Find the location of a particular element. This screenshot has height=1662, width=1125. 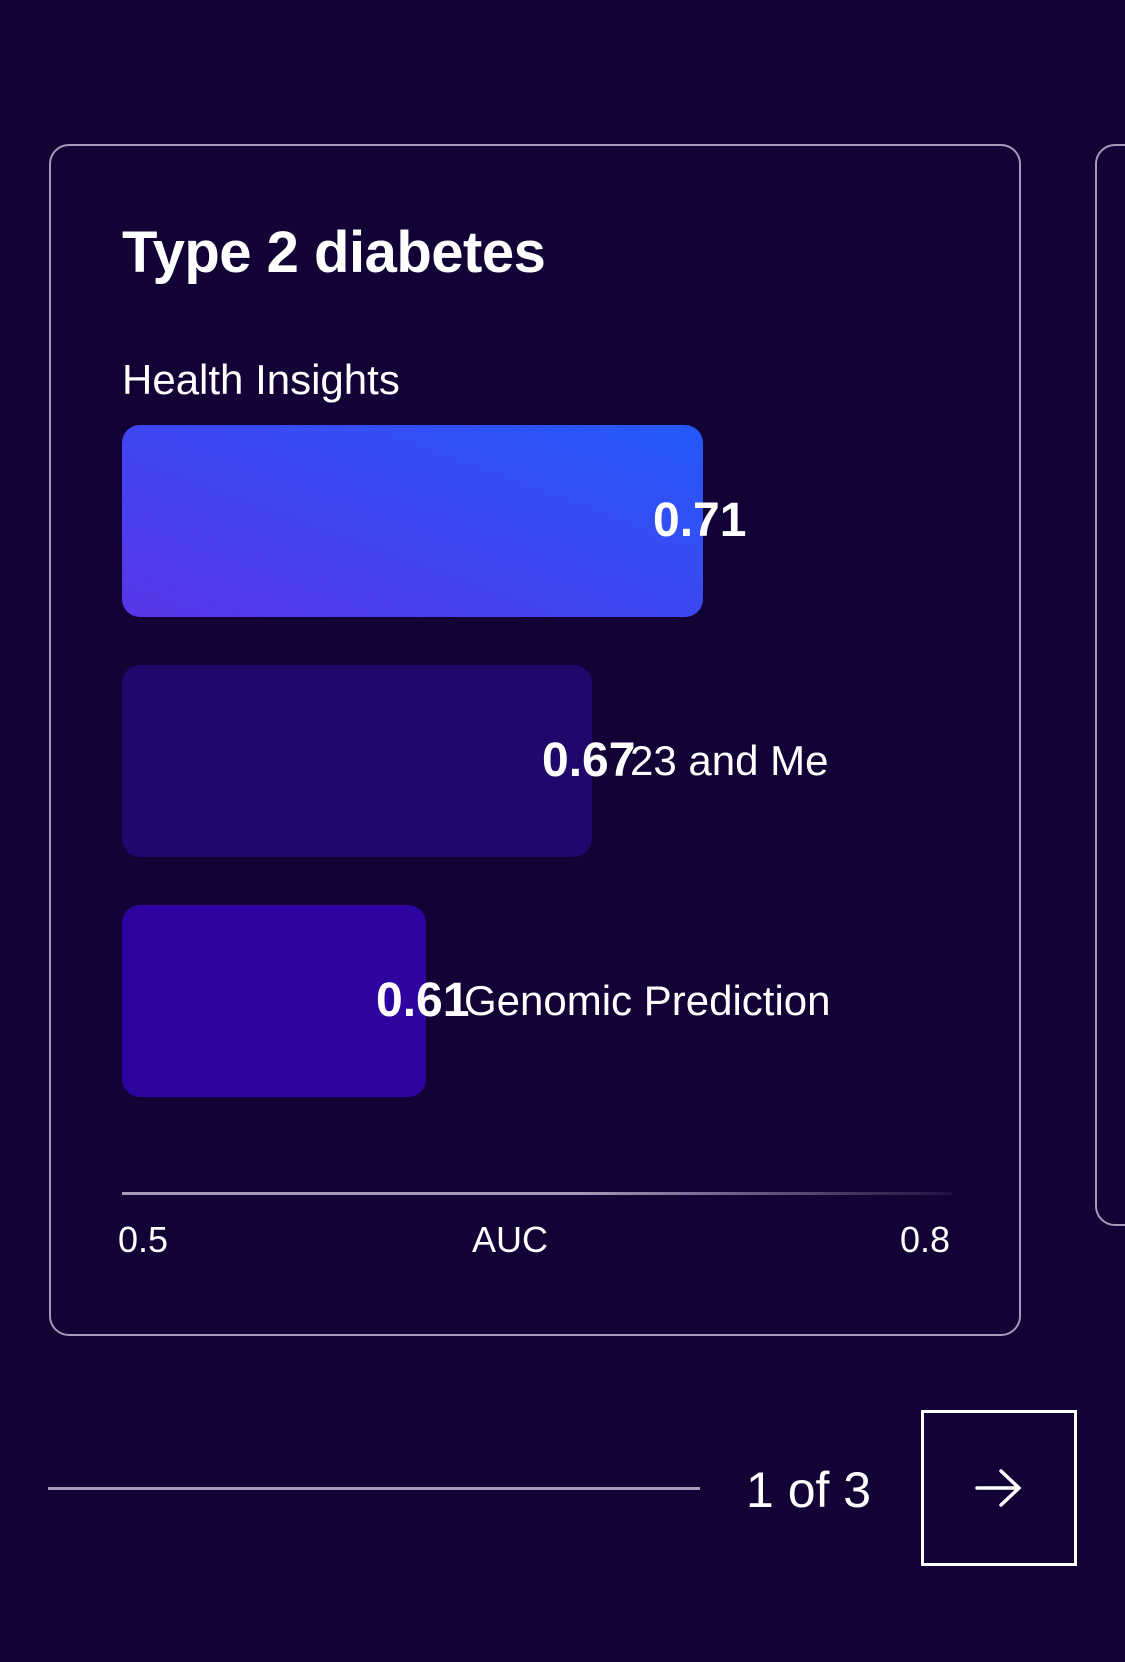

arrow-right-icon is located at coordinates (999, 1488).